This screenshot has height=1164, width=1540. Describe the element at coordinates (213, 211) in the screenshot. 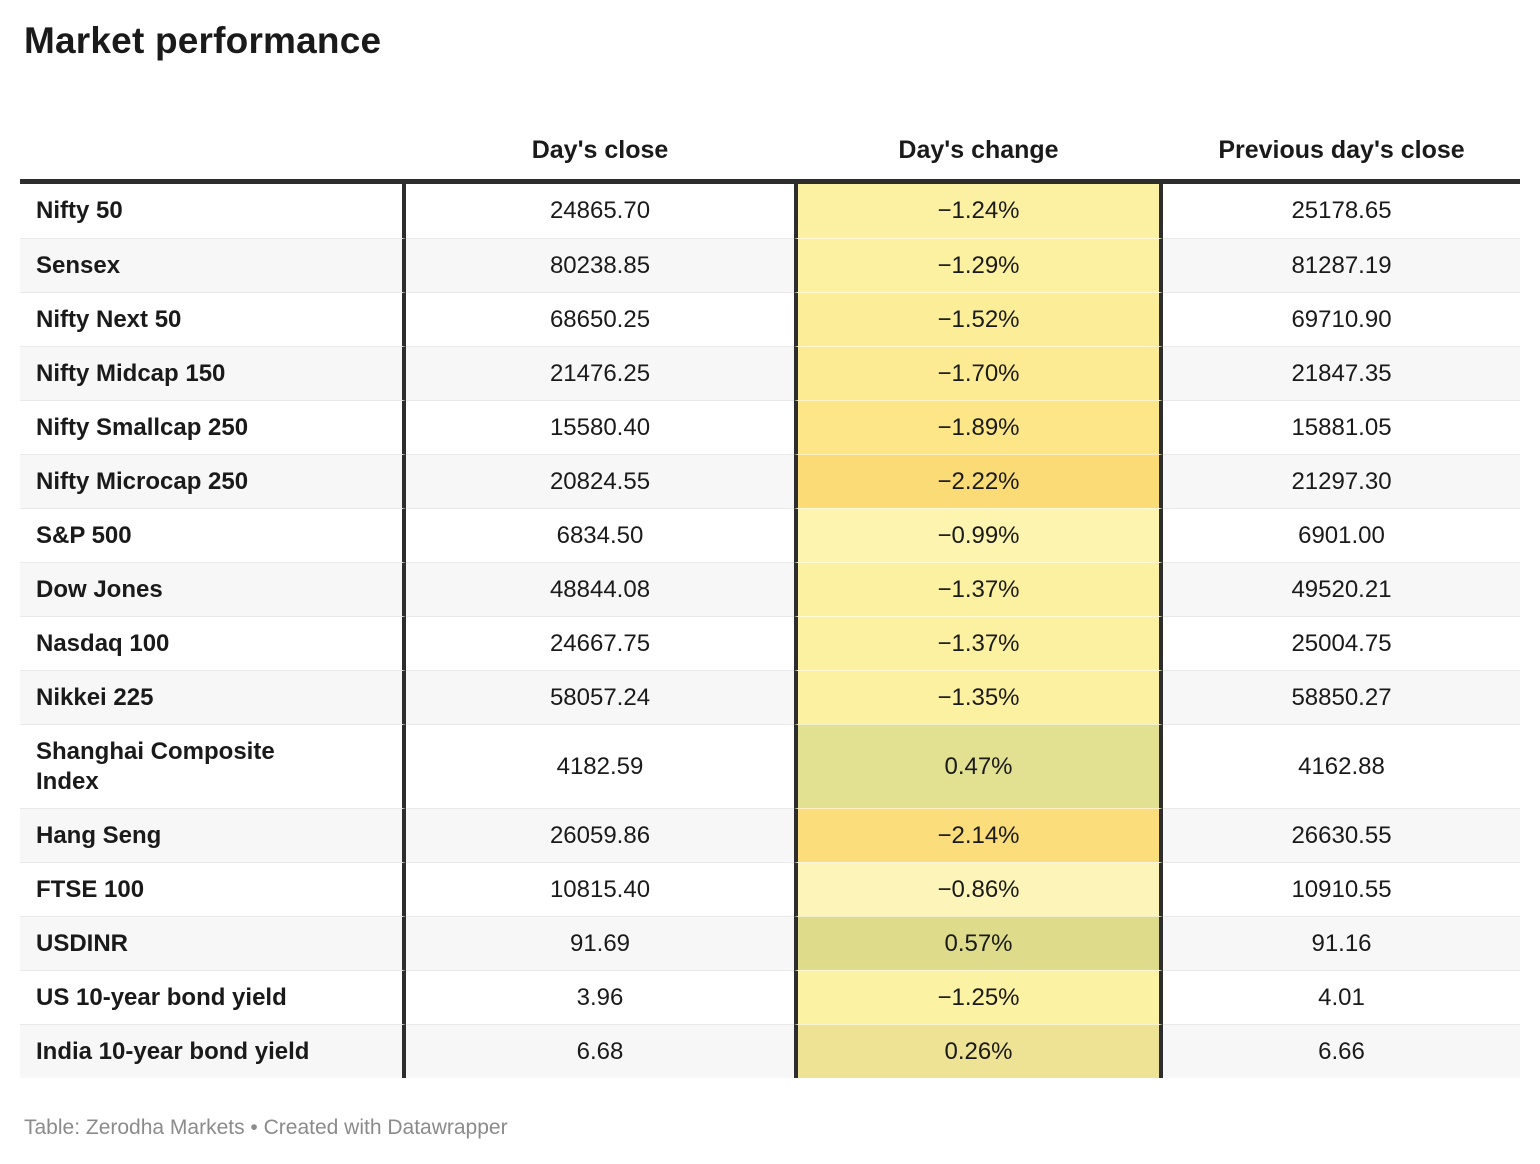

I see `row-label: Nifty 50` at that location.